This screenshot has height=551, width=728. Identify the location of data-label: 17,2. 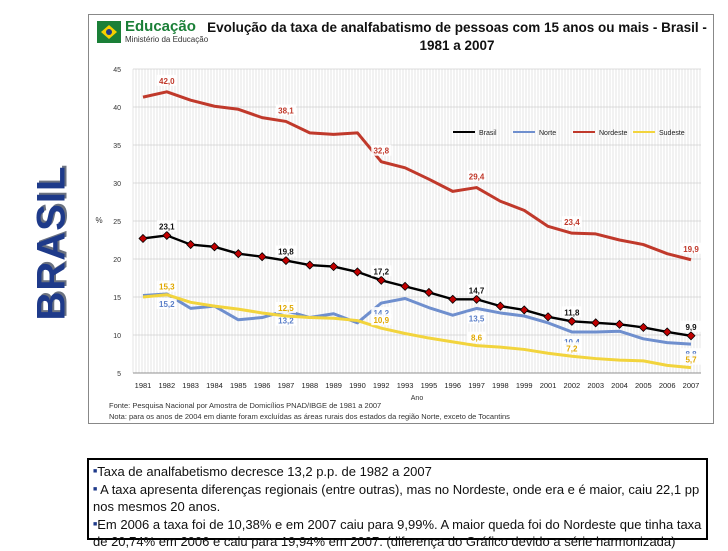
(381, 271).